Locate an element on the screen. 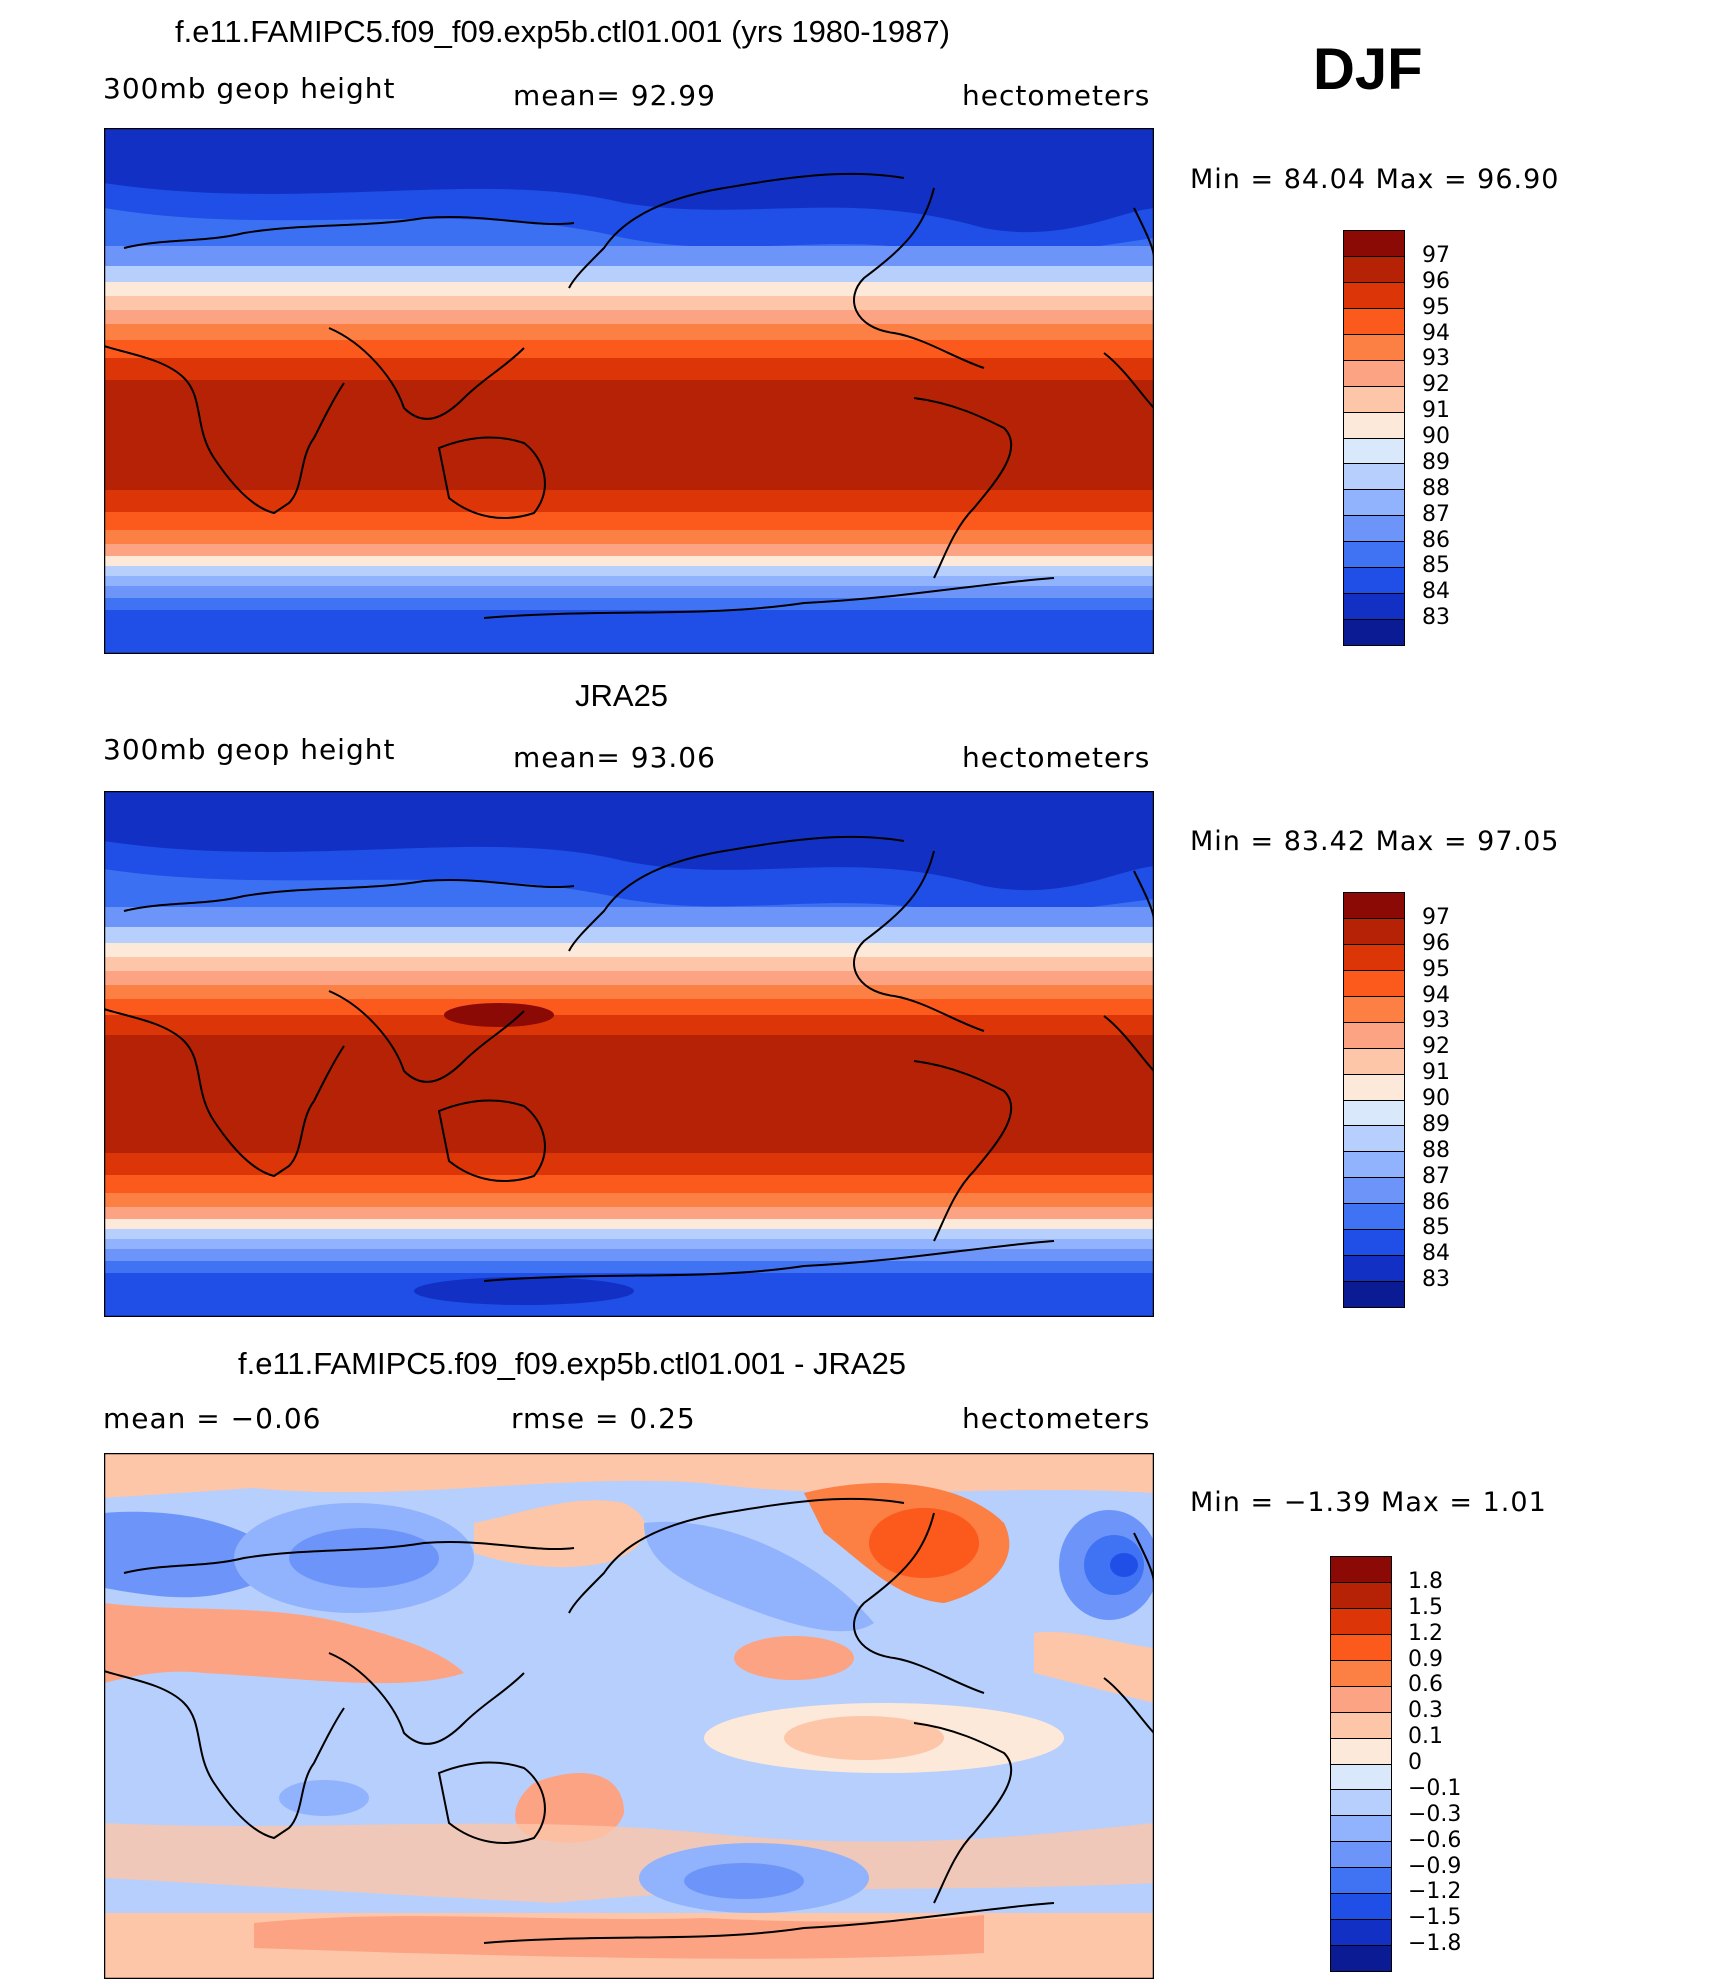 This screenshot has height=1979, width=1710. colorbar-label: 86 is located at coordinates (1436, 1202).